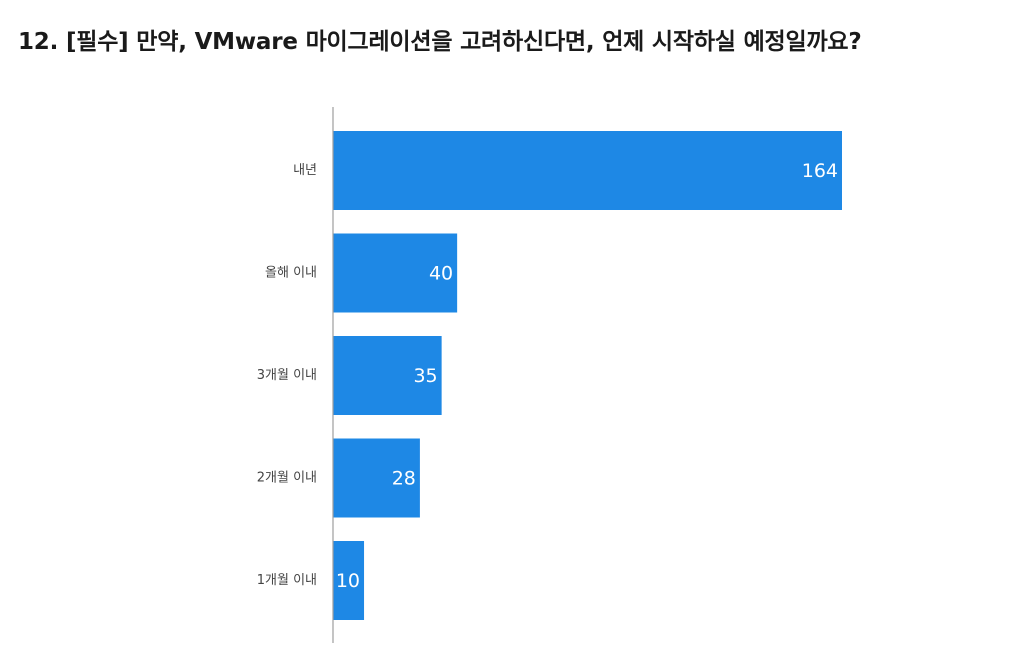  I want to click on value-label: 10, so click(348, 581).